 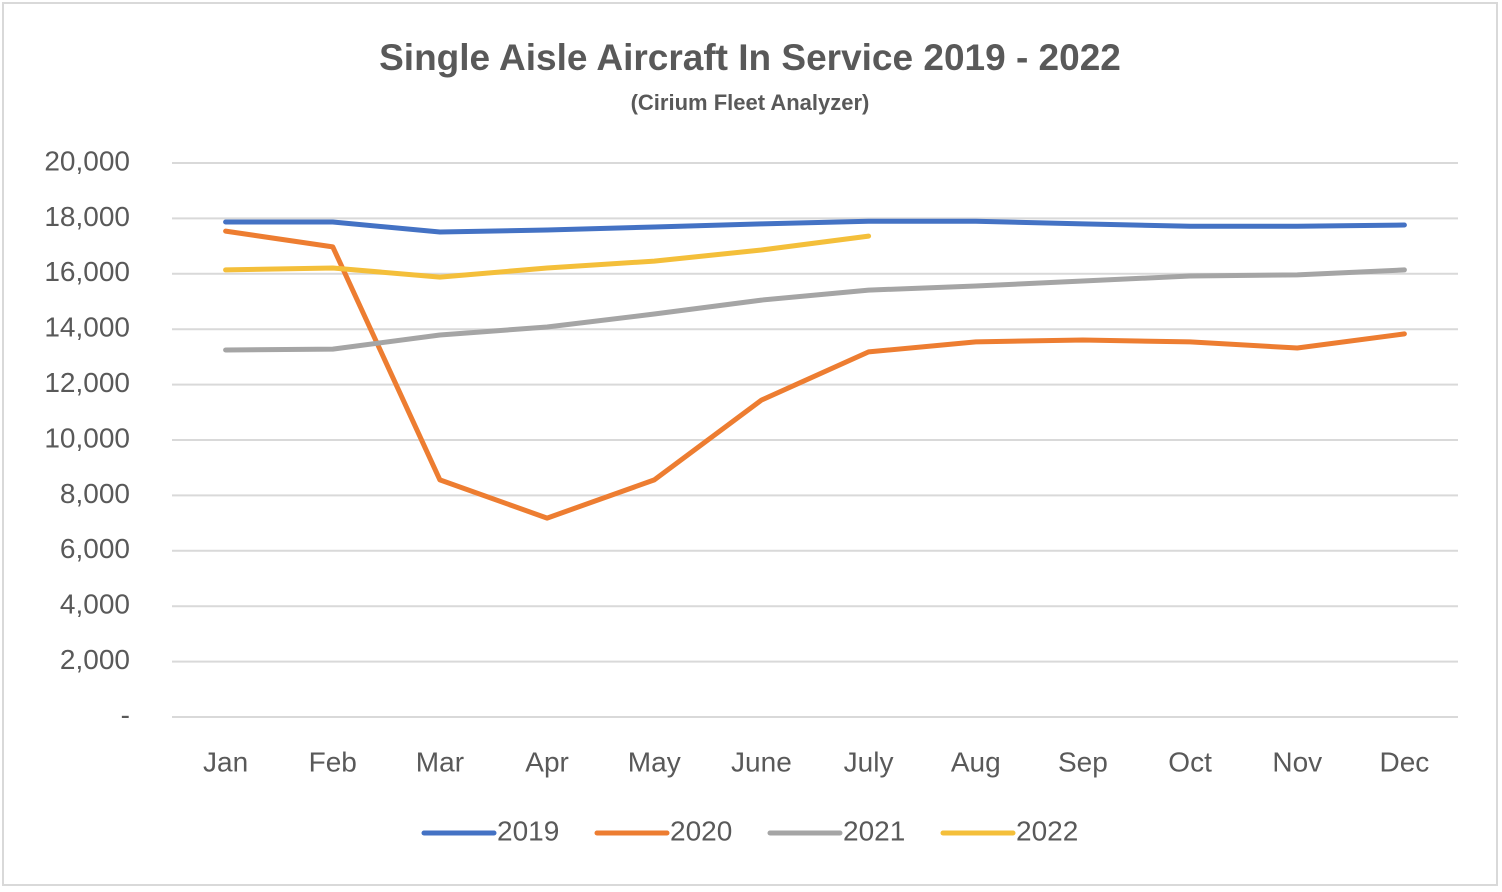 What do you see at coordinates (1190, 761) in the screenshot?
I see `x-tick-label: Oct` at bounding box center [1190, 761].